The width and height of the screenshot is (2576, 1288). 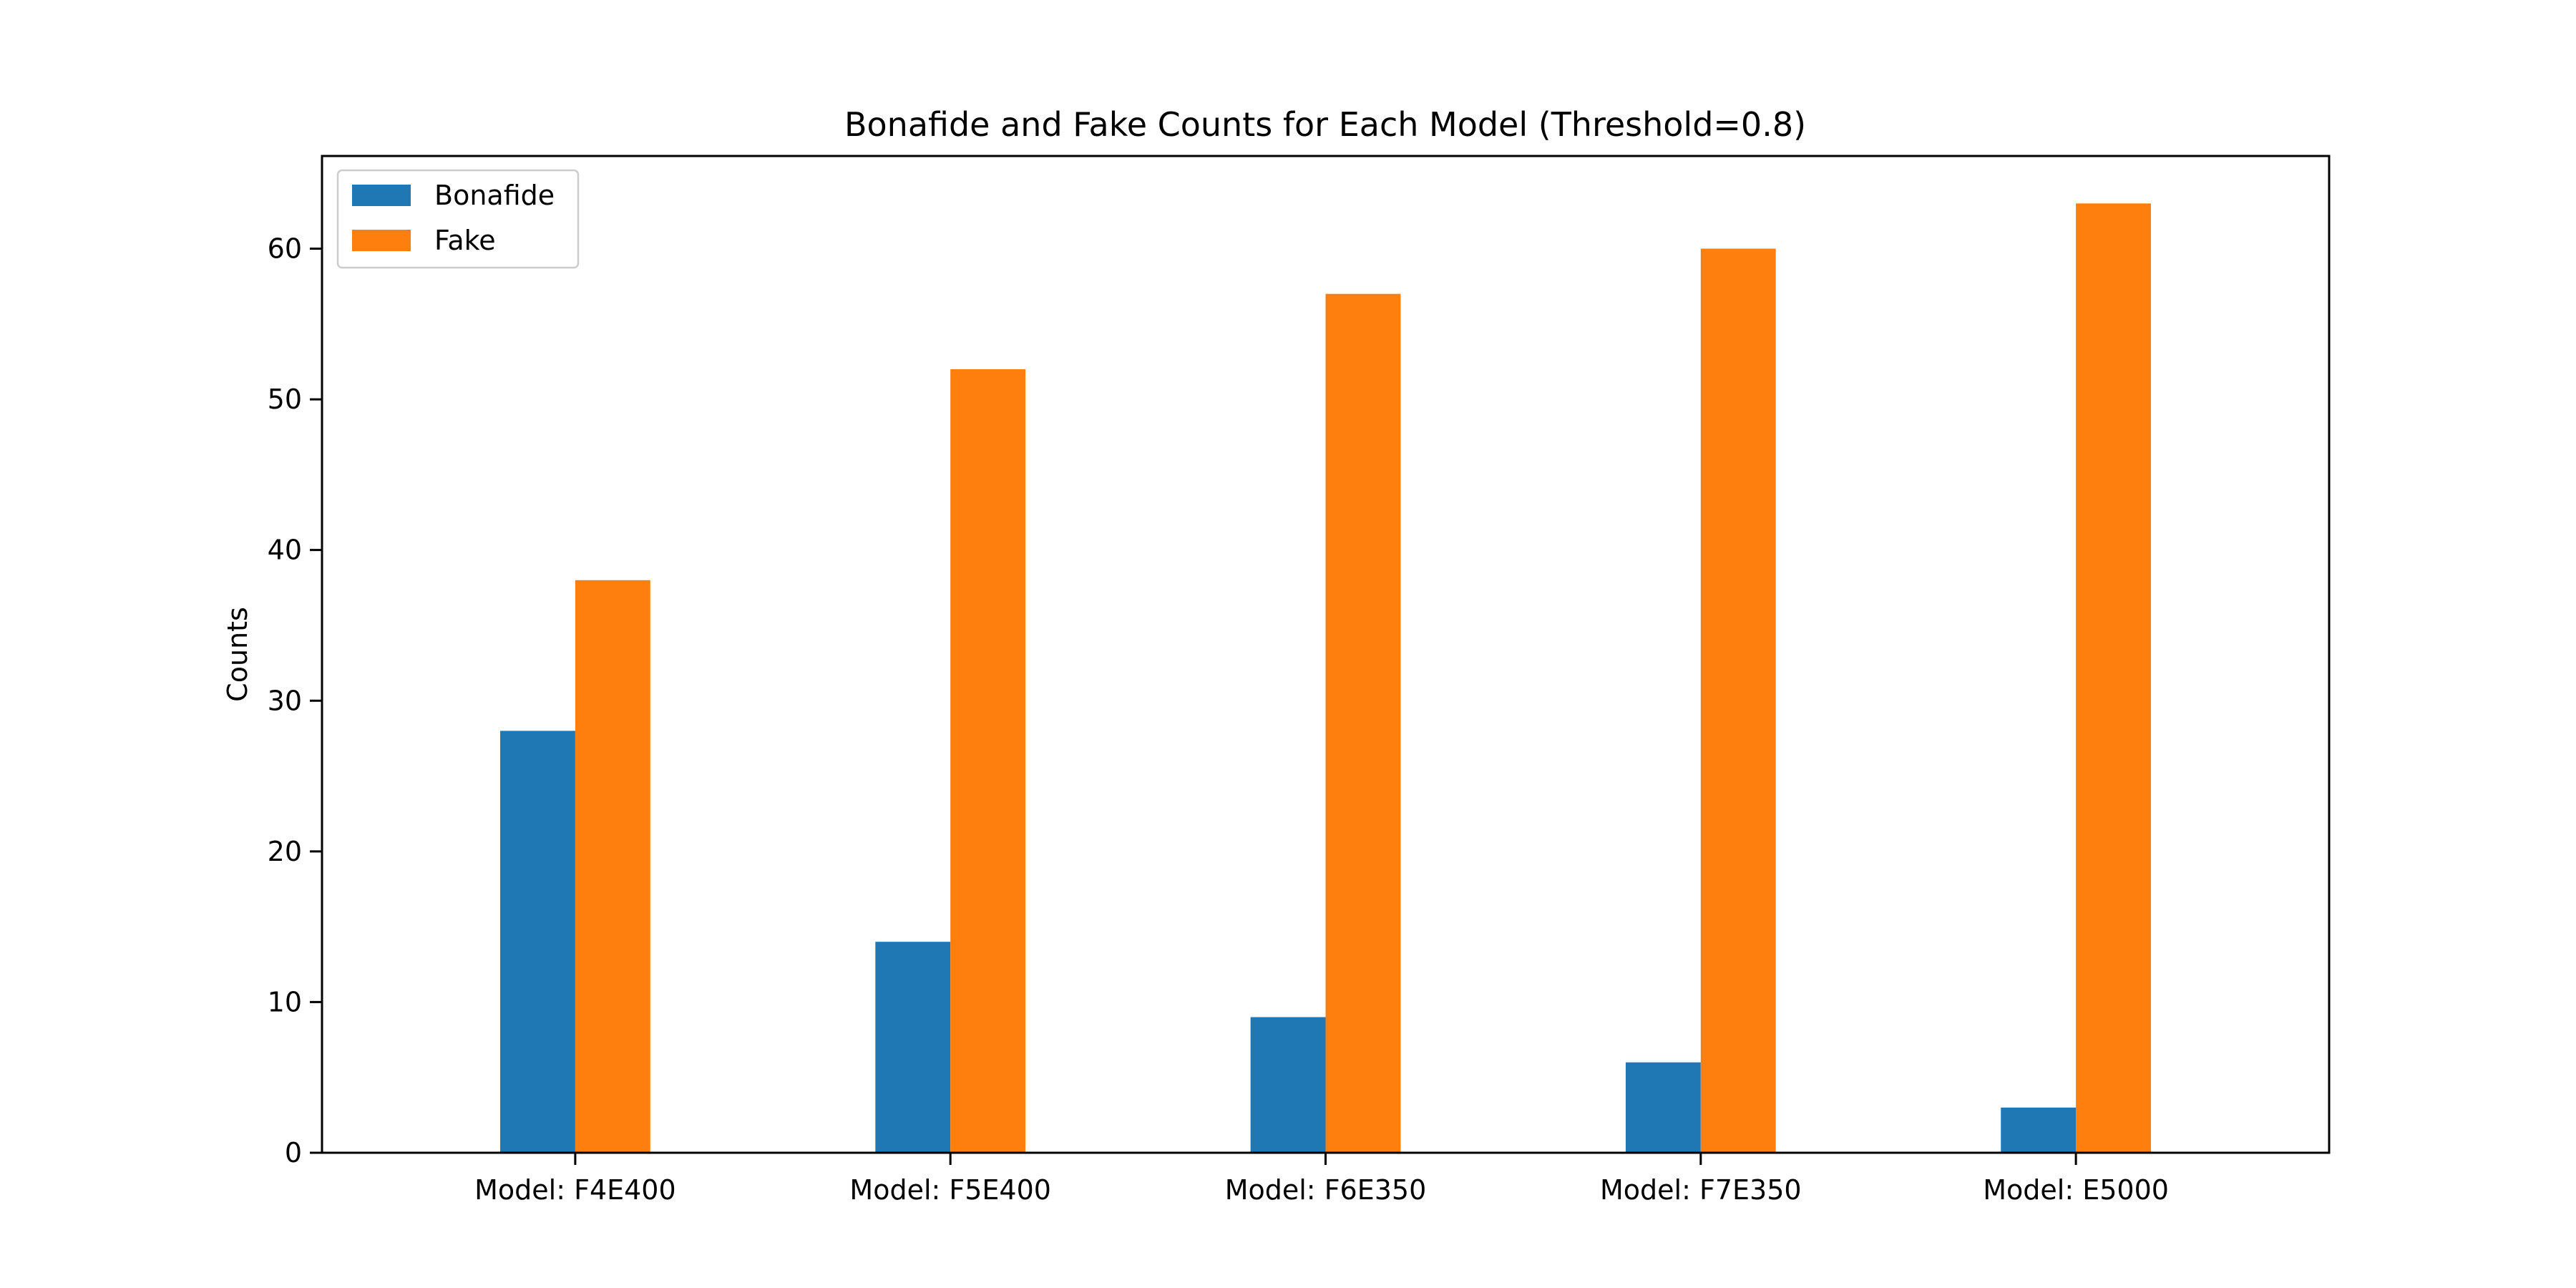 I want to click on bar-fake-model-f4e400, so click(x=612, y=866).